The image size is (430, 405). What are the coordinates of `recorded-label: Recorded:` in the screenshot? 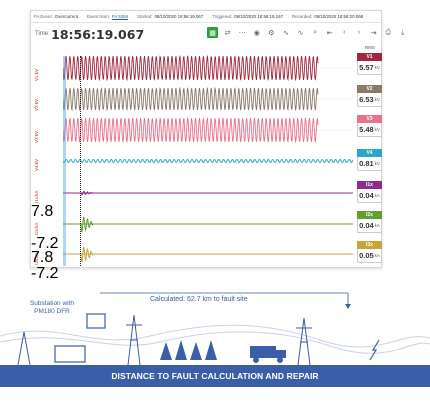 It's located at (302, 16).